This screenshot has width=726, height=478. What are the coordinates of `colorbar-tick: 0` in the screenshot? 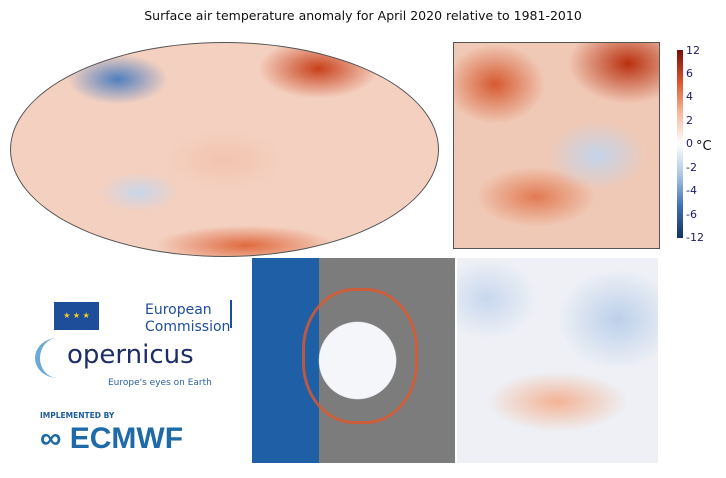 It's located at (689, 143).